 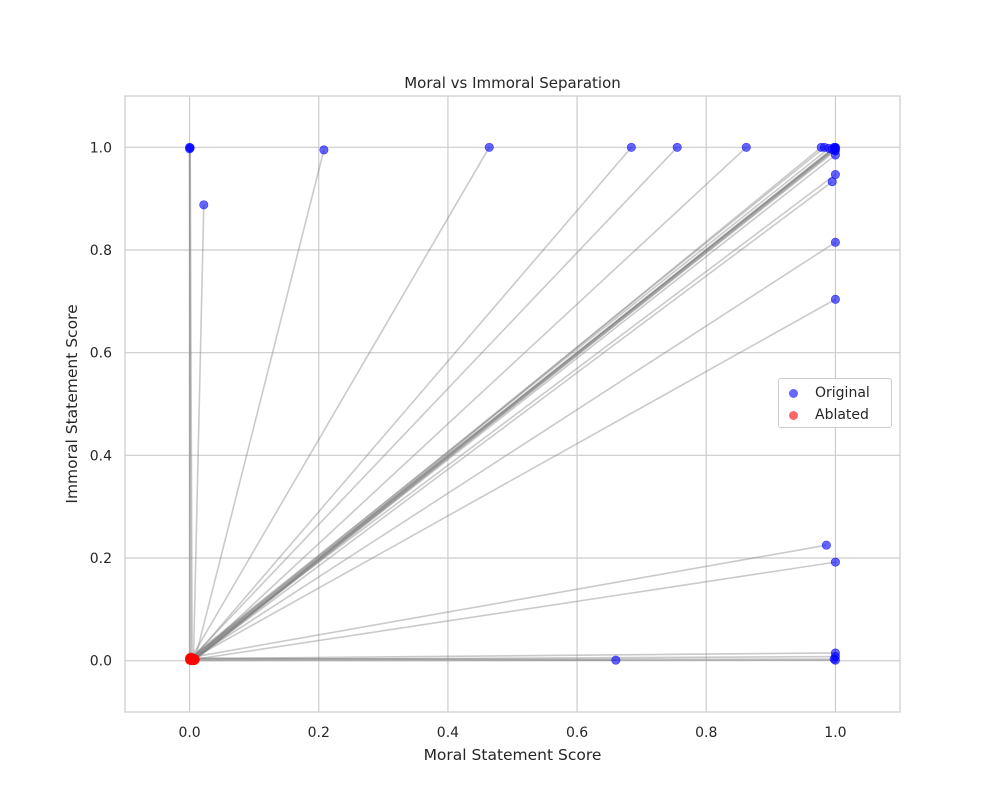 What do you see at coordinates (101, 559) in the screenshot?
I see `y-tick-label: 0.2` at bounding box center [101, 559].